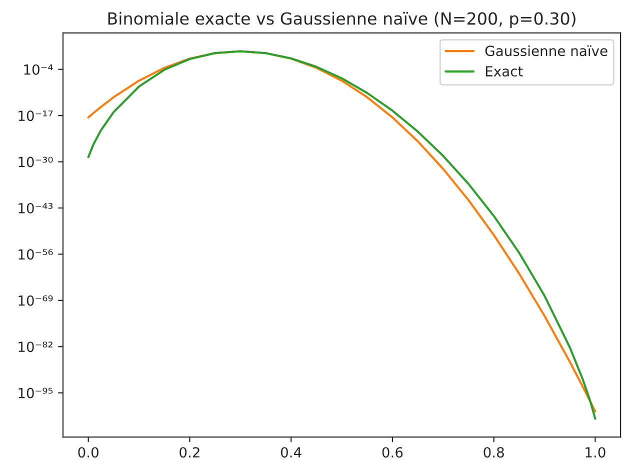  I want to click on x-tick-label: 0.8, so click(494, 452).